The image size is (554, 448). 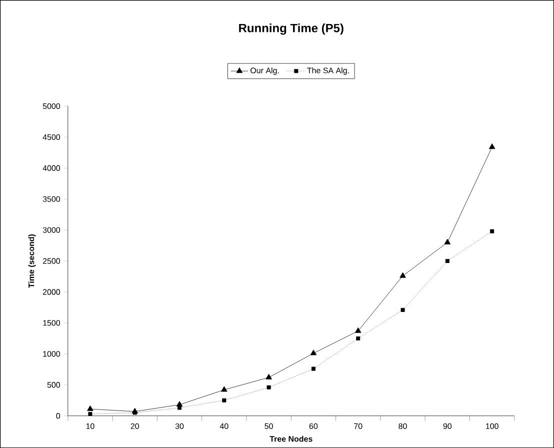 What do you see at coordinates (291, 29) in the screenshot?
I see `chart-title: Running Time (P5)` at bounding box center [291, 29].